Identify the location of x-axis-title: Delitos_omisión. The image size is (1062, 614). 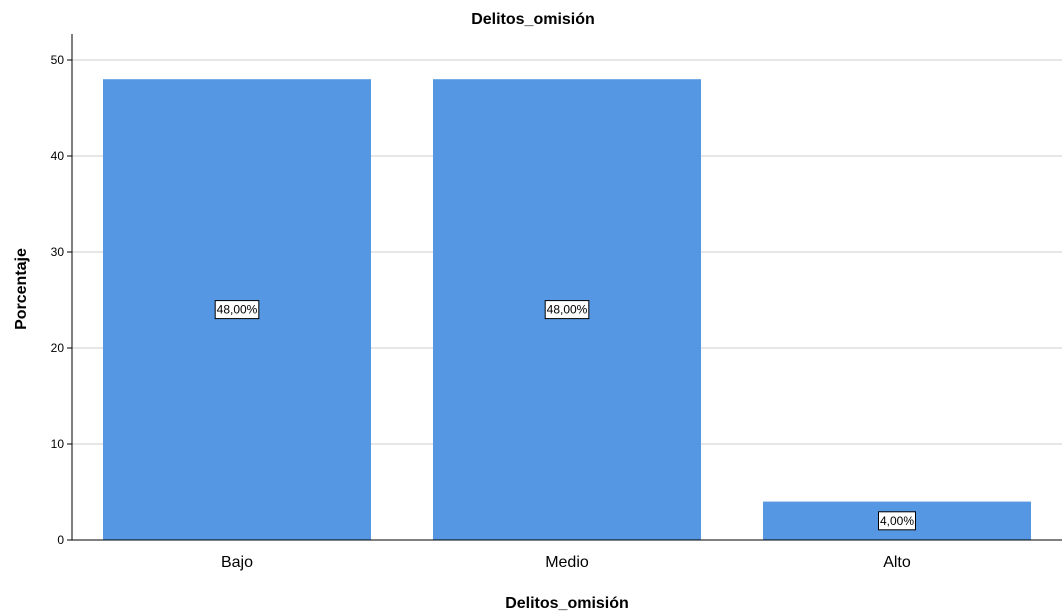
(567, 603).